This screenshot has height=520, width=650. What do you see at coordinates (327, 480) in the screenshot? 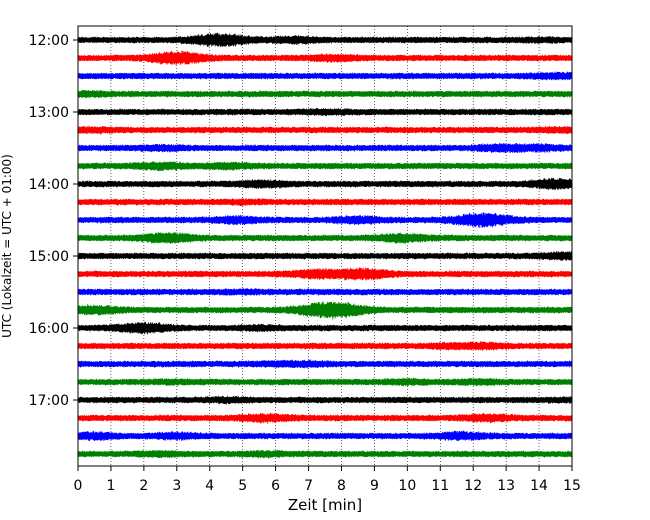
I see `x-axis-ticks: 0 1 2 3 4 5 6 7 8 9 10 11 12 13 14 15` at bounding box center [327, 480].